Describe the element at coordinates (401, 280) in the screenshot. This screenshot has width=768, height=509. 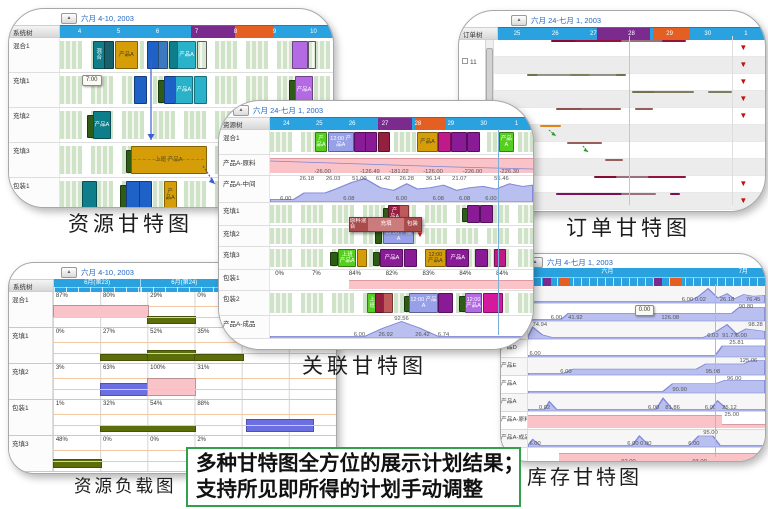
I see `gantt-lane: 0% 7% 84% 82% 83% 84% 84%` at that location.